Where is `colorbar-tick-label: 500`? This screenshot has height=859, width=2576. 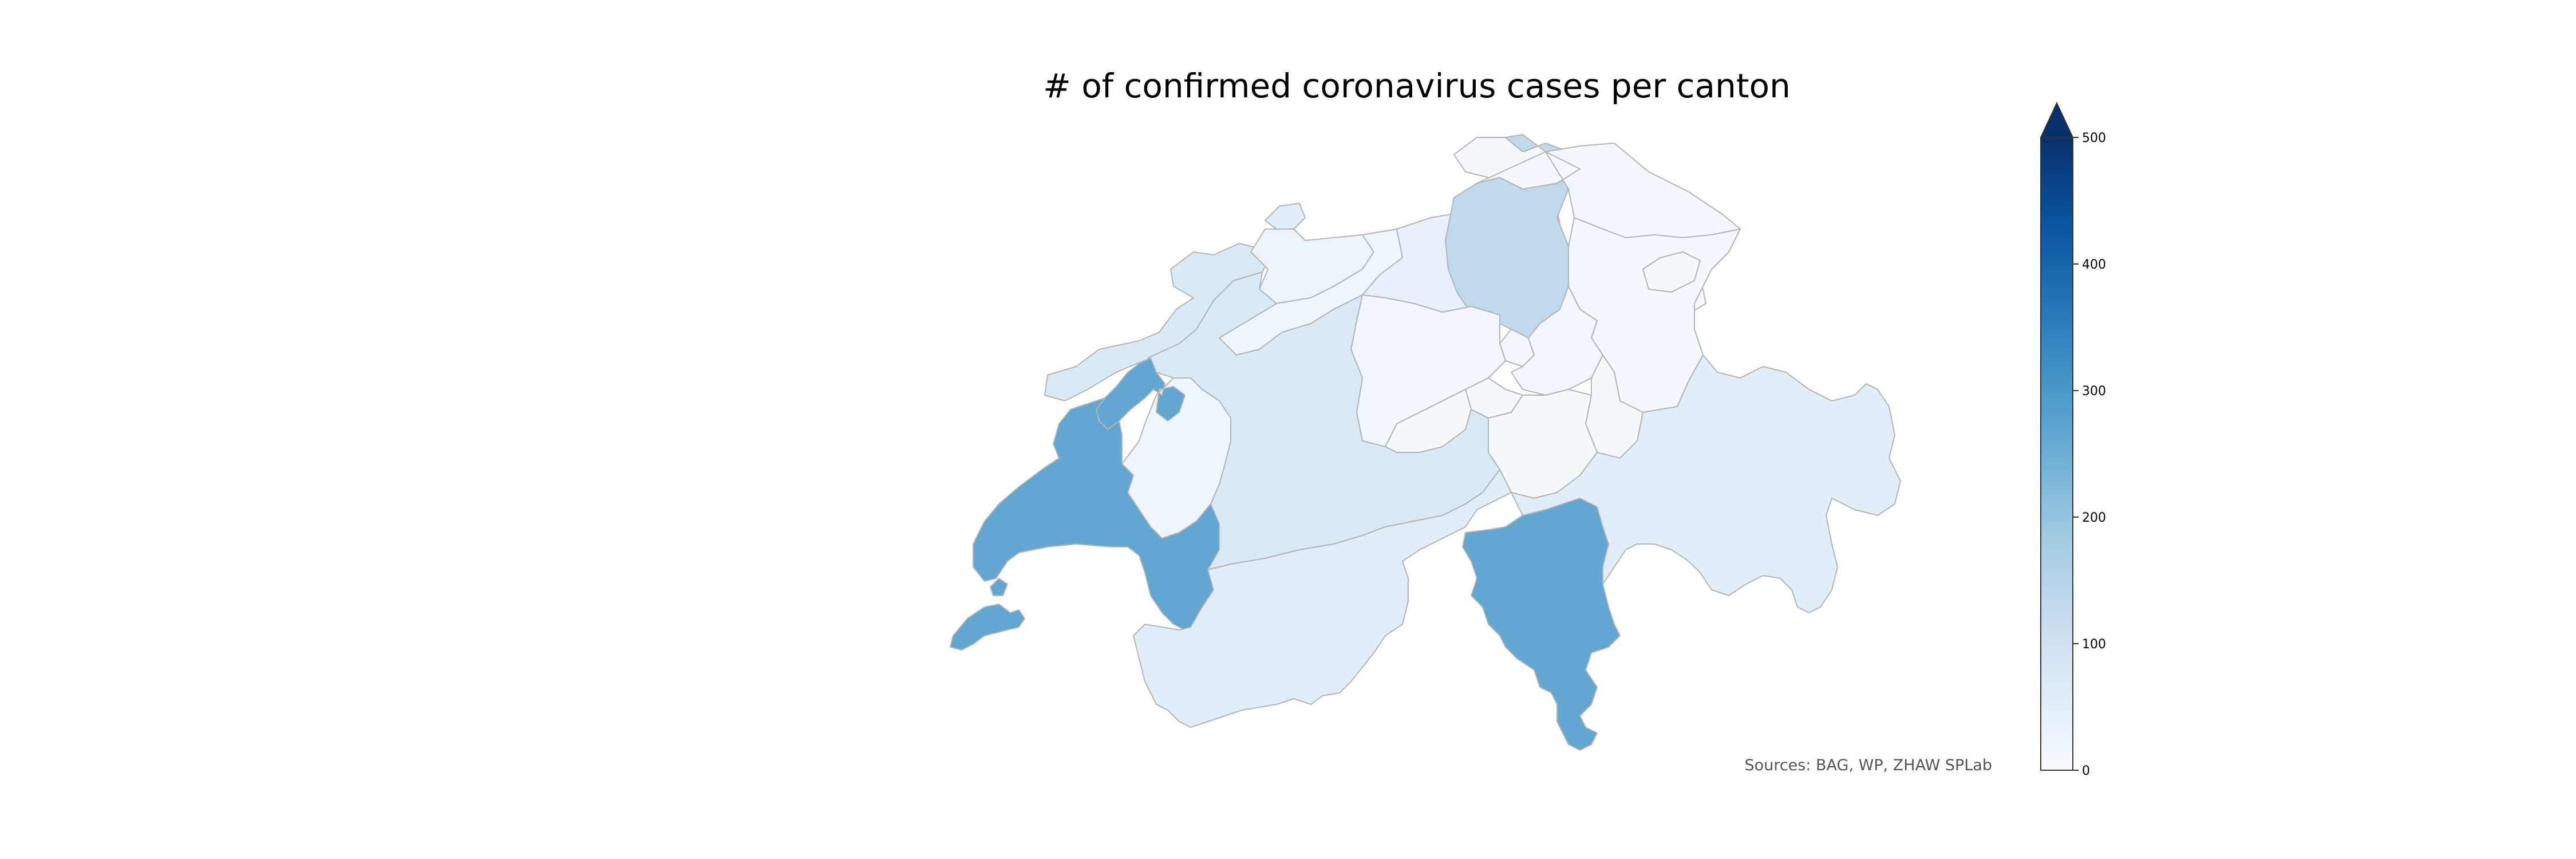 colorbar-tick-label: 500 is located at coordinates (2094, 138).